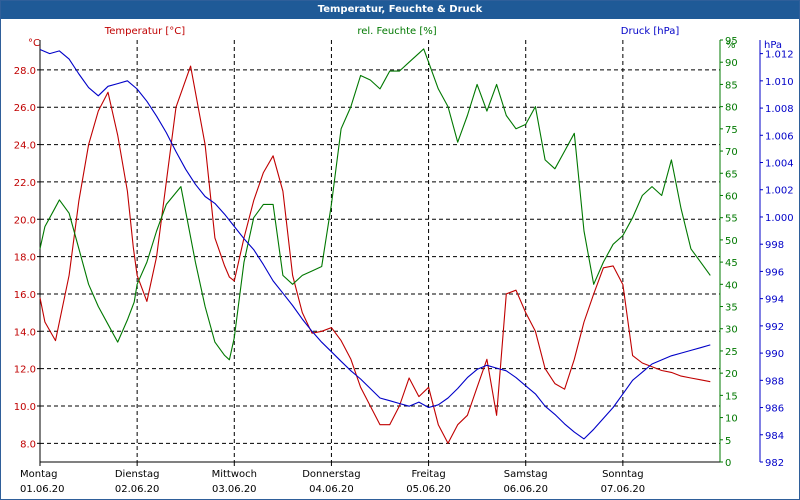 This screenshot has height=500, width=800. Describe the element at coordinates (774, 463) in the screenshot. I see `pressure-tick-label: 982` at that location.